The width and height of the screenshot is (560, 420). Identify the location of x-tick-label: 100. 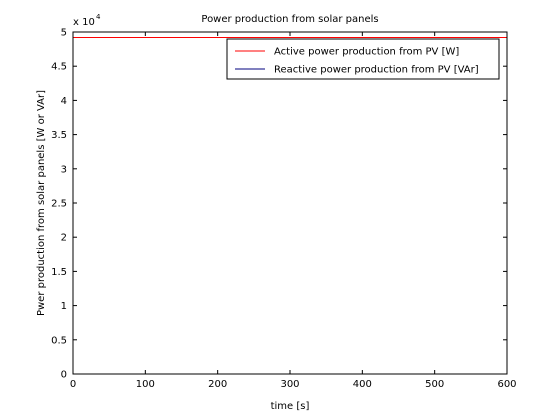
(145, 384).